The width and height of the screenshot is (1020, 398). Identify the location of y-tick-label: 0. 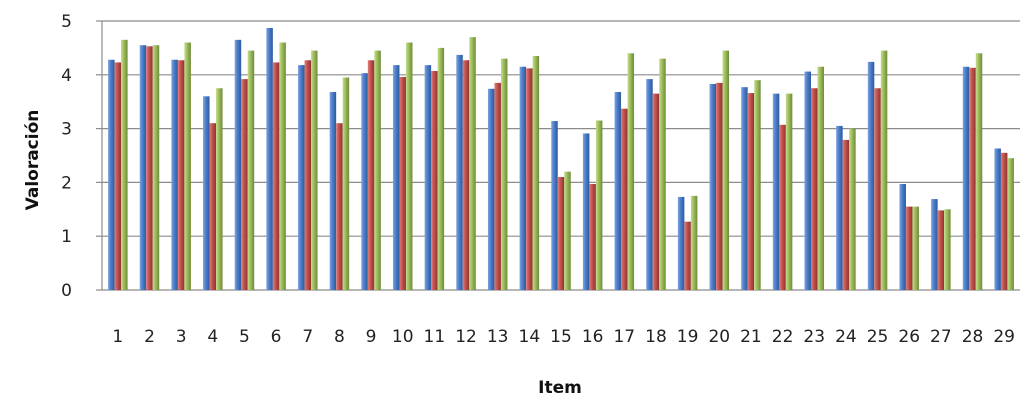
(66, 291).